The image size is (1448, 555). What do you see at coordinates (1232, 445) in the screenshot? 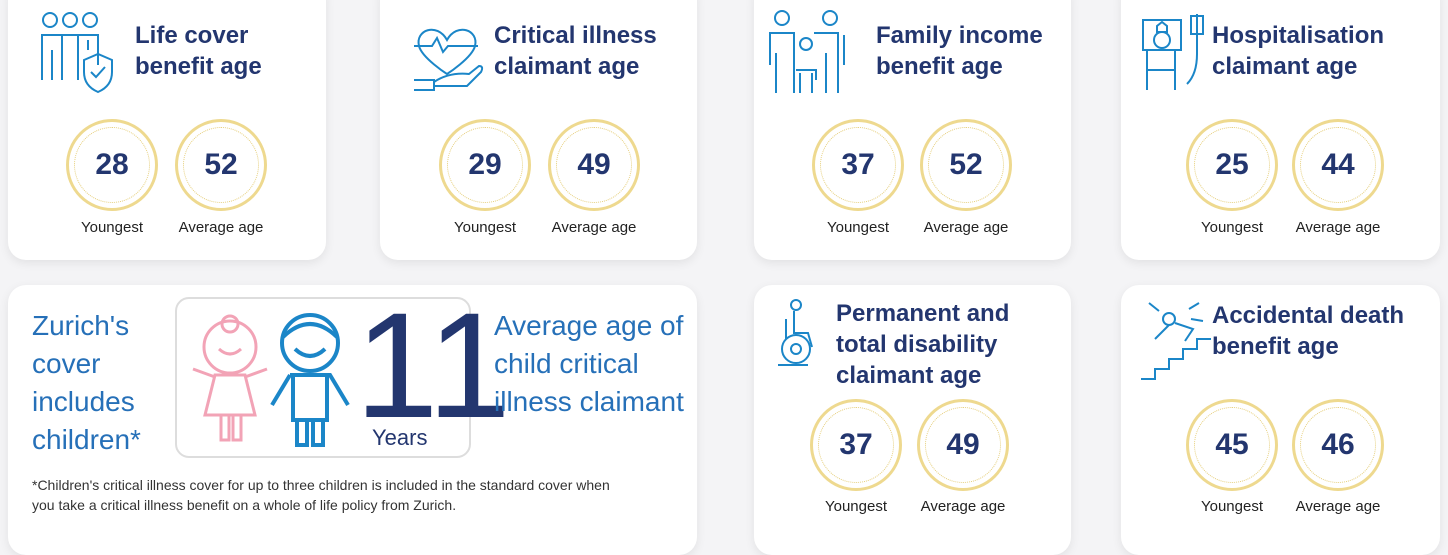
I see `stat-value: 45` at bounding box center [1232, 445].